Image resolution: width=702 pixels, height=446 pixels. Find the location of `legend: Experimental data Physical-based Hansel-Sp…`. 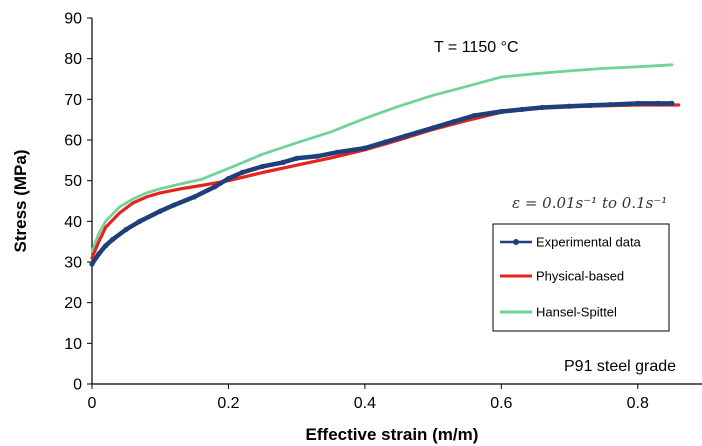

legend: Experimental data Physical-based Hansel-Sp… is located at coordinates (581, 277).